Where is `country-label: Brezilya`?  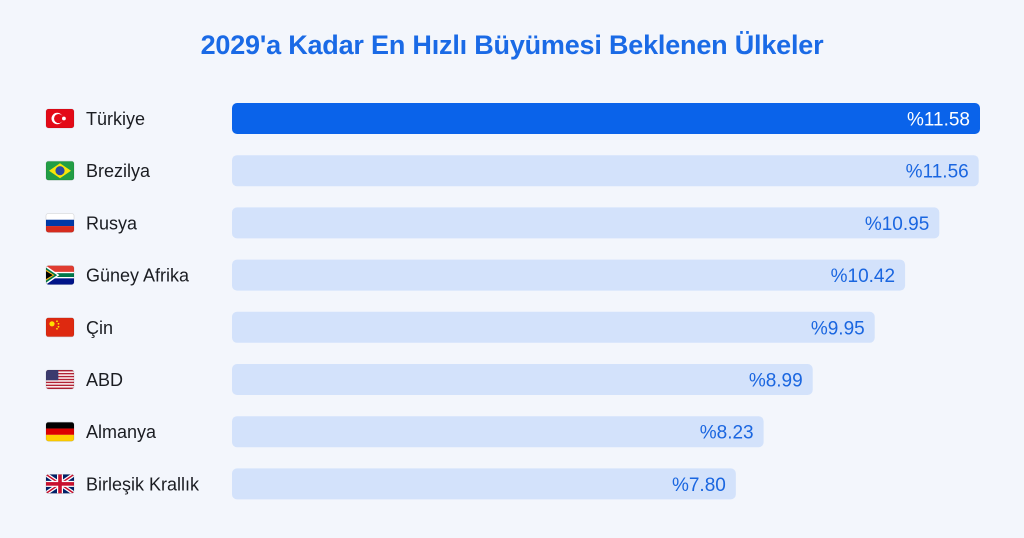 country-label: Brezilya is located at coordinates (118, 171).